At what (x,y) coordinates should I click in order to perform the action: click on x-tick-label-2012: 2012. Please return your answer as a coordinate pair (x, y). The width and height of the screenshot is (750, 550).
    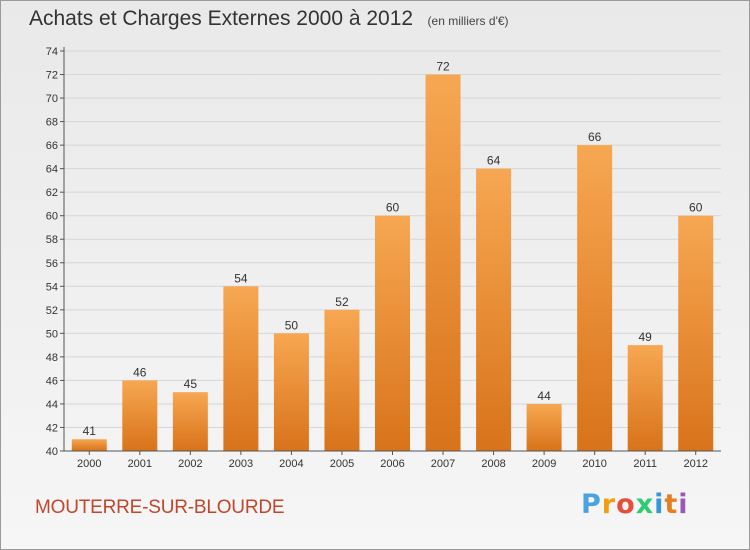
    Looking at the image, I should click on (695, 464).